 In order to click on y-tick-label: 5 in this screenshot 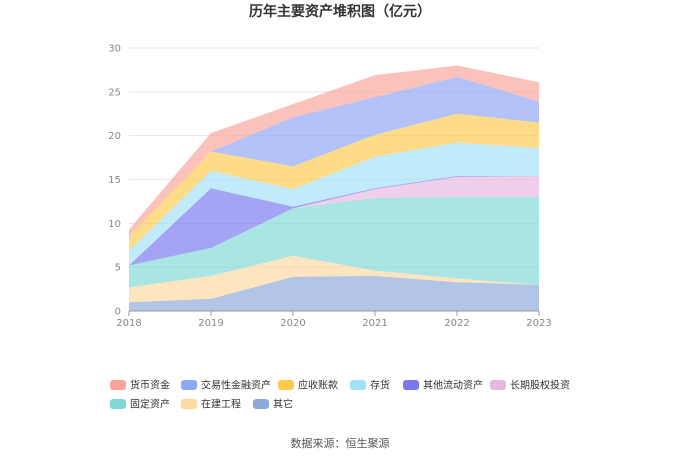, I will do `click(118, 268)`.